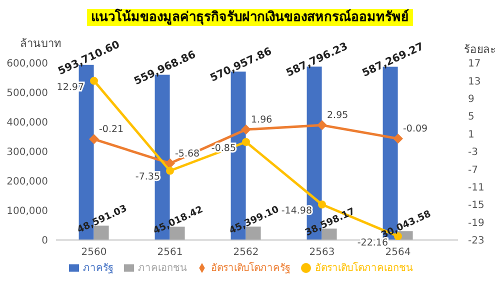  I want to click on y-tick-label: 100,000, so click(27, 212).